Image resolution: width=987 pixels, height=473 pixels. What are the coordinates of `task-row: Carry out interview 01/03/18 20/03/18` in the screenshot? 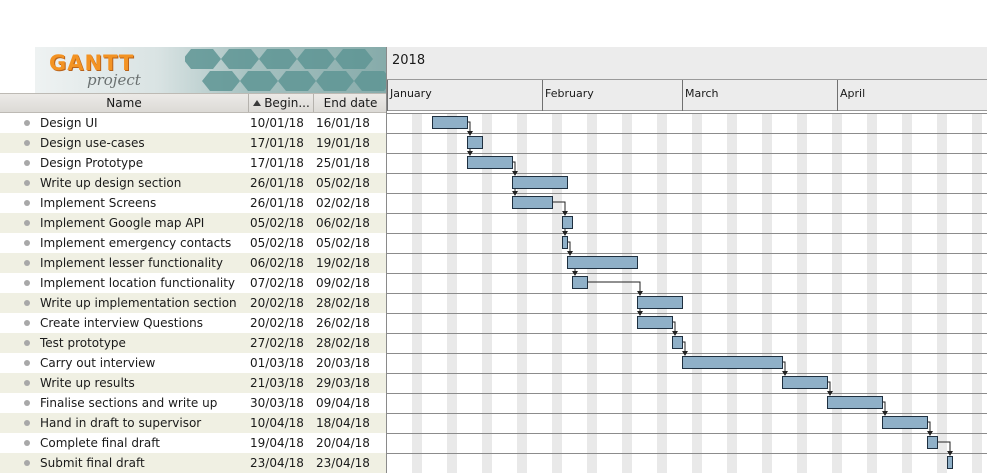 It's located at (193, 363).